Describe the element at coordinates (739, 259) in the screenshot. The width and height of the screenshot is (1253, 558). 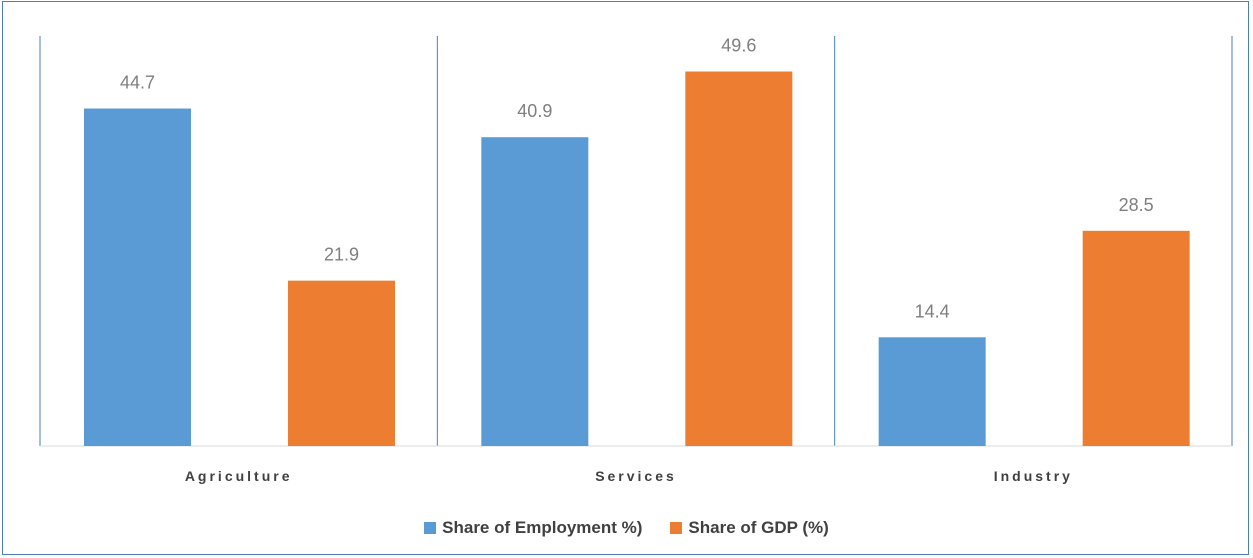
I see `bar-gdp-services` at that location.